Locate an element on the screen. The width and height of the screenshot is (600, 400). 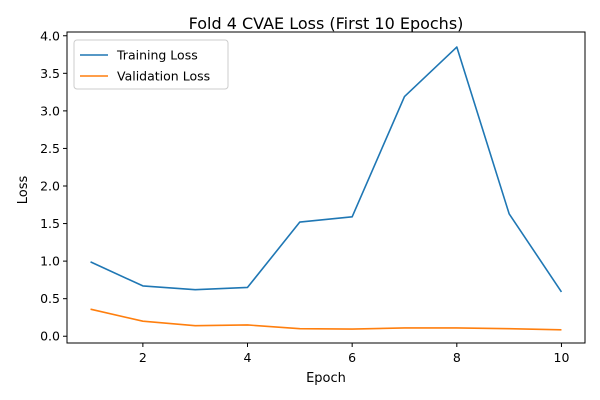
y-tick-label: 0.0 is located at coordinates (50, 336).